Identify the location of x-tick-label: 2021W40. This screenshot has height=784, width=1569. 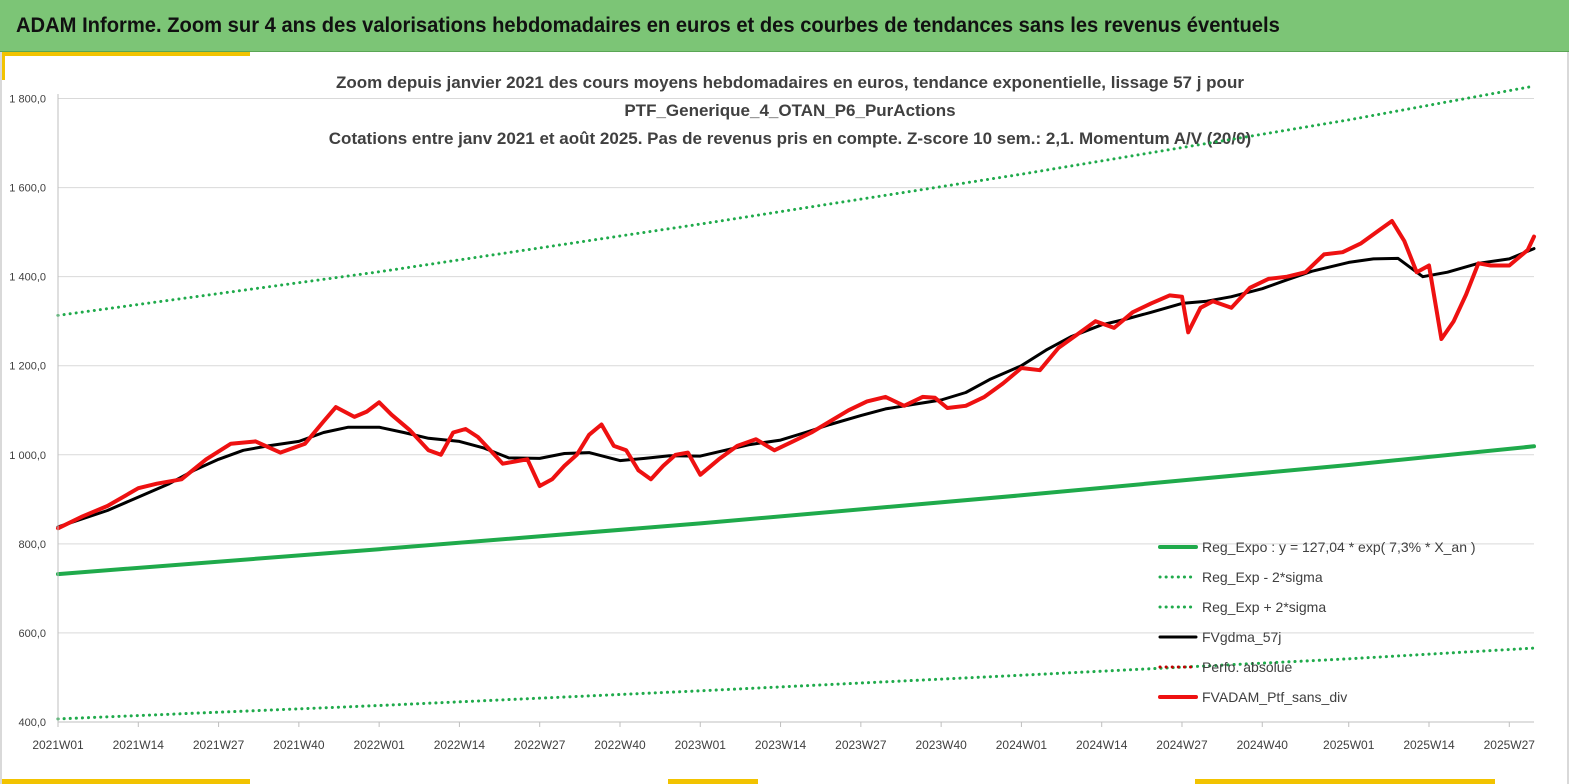
(299, 745).